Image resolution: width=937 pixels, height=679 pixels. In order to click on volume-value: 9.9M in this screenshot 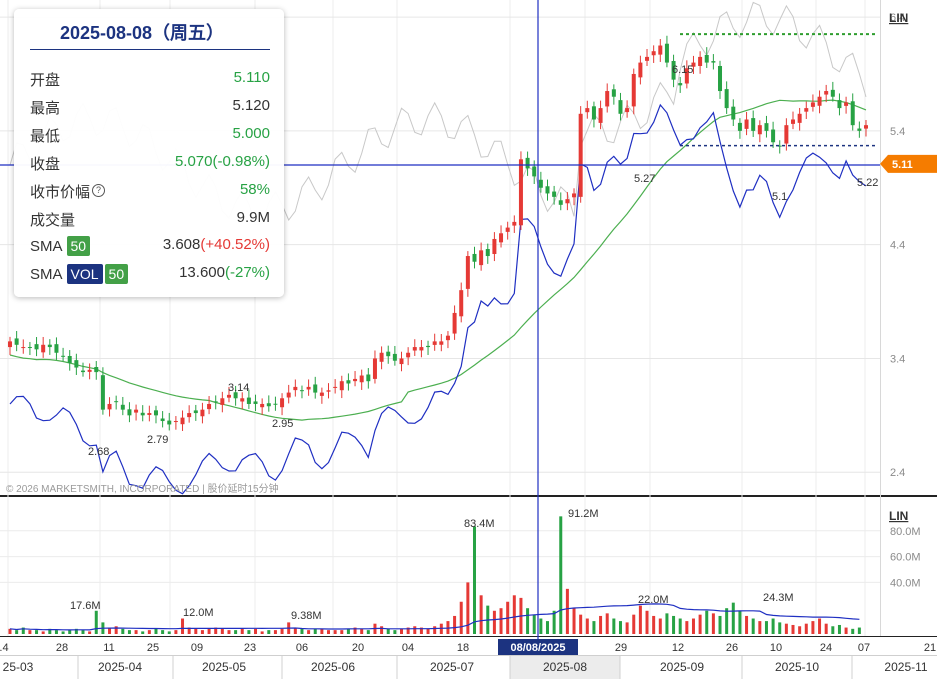, I will do `click(253, 217)`.